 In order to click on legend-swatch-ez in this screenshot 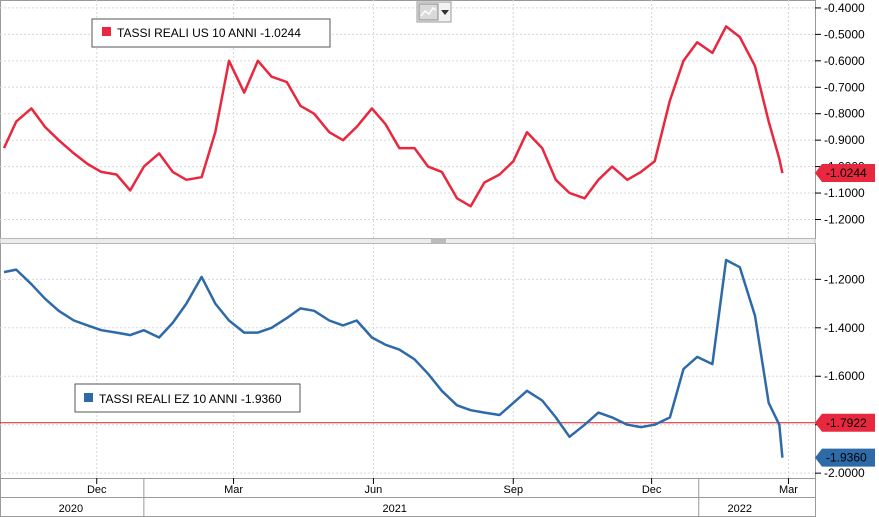, I will do `click(88, 397)`.